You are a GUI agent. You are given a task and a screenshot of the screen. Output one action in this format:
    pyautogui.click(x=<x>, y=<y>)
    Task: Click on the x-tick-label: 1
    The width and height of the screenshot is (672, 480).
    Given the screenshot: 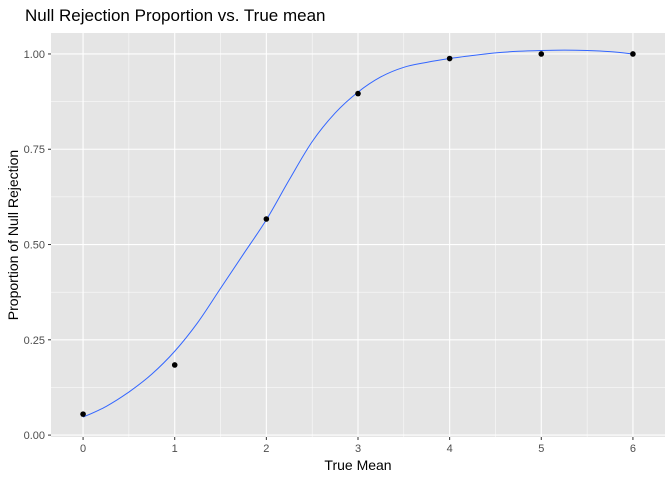 What is the action you would take?
    pyautogui.click(x=175, y=449)
    